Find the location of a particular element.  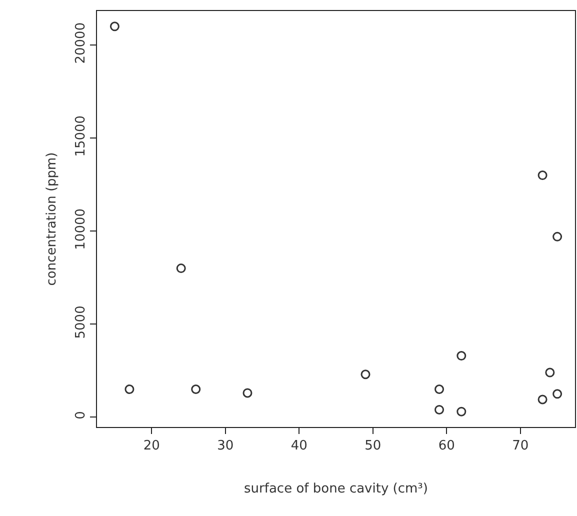

x-tick-label: 30 is located at coordinates (225, 446).